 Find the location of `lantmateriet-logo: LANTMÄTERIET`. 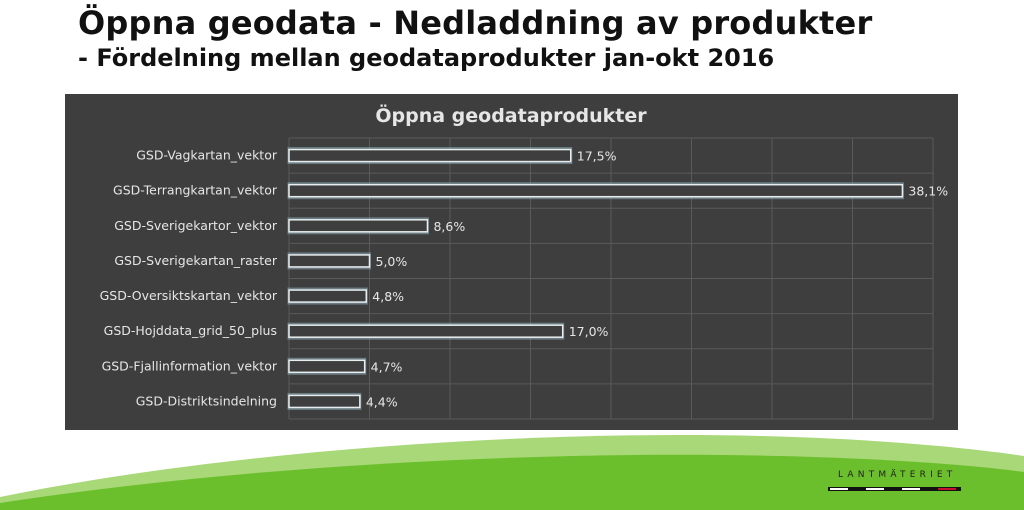

lantmateriet-logo: LANTMÄTERIET is located at coordinates (895, 484).